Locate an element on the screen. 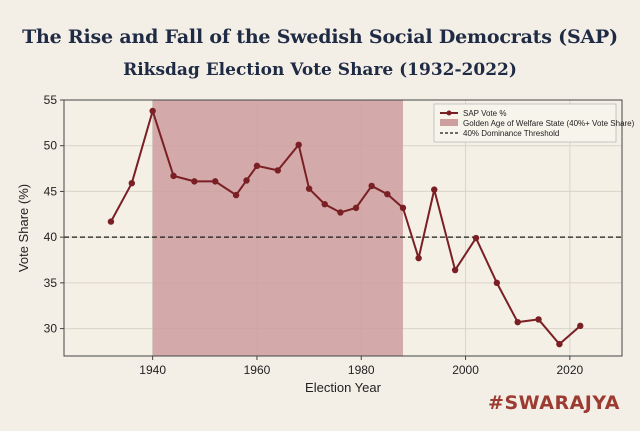 This screenshot has height=431, width=640. x-tick-label: 1980 is located at coordinates (361, 370).